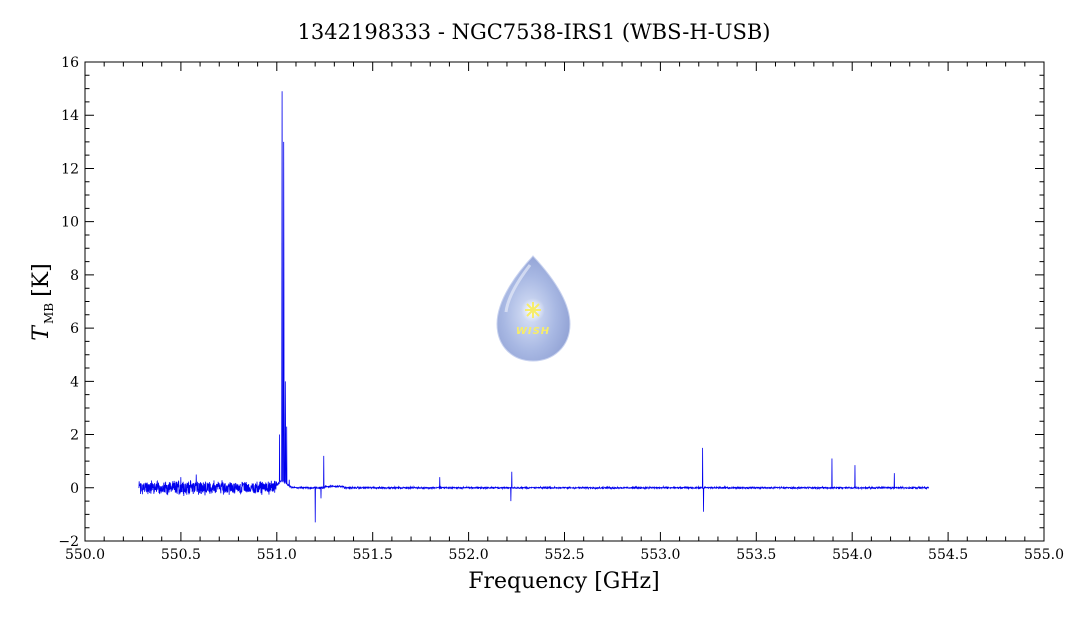  Describe the element at coordinates (534, 32) in the screenshot. I see `chart-title: 1342198333 - NGC7538-IRS1 (WBS-H-USB)` at that location.